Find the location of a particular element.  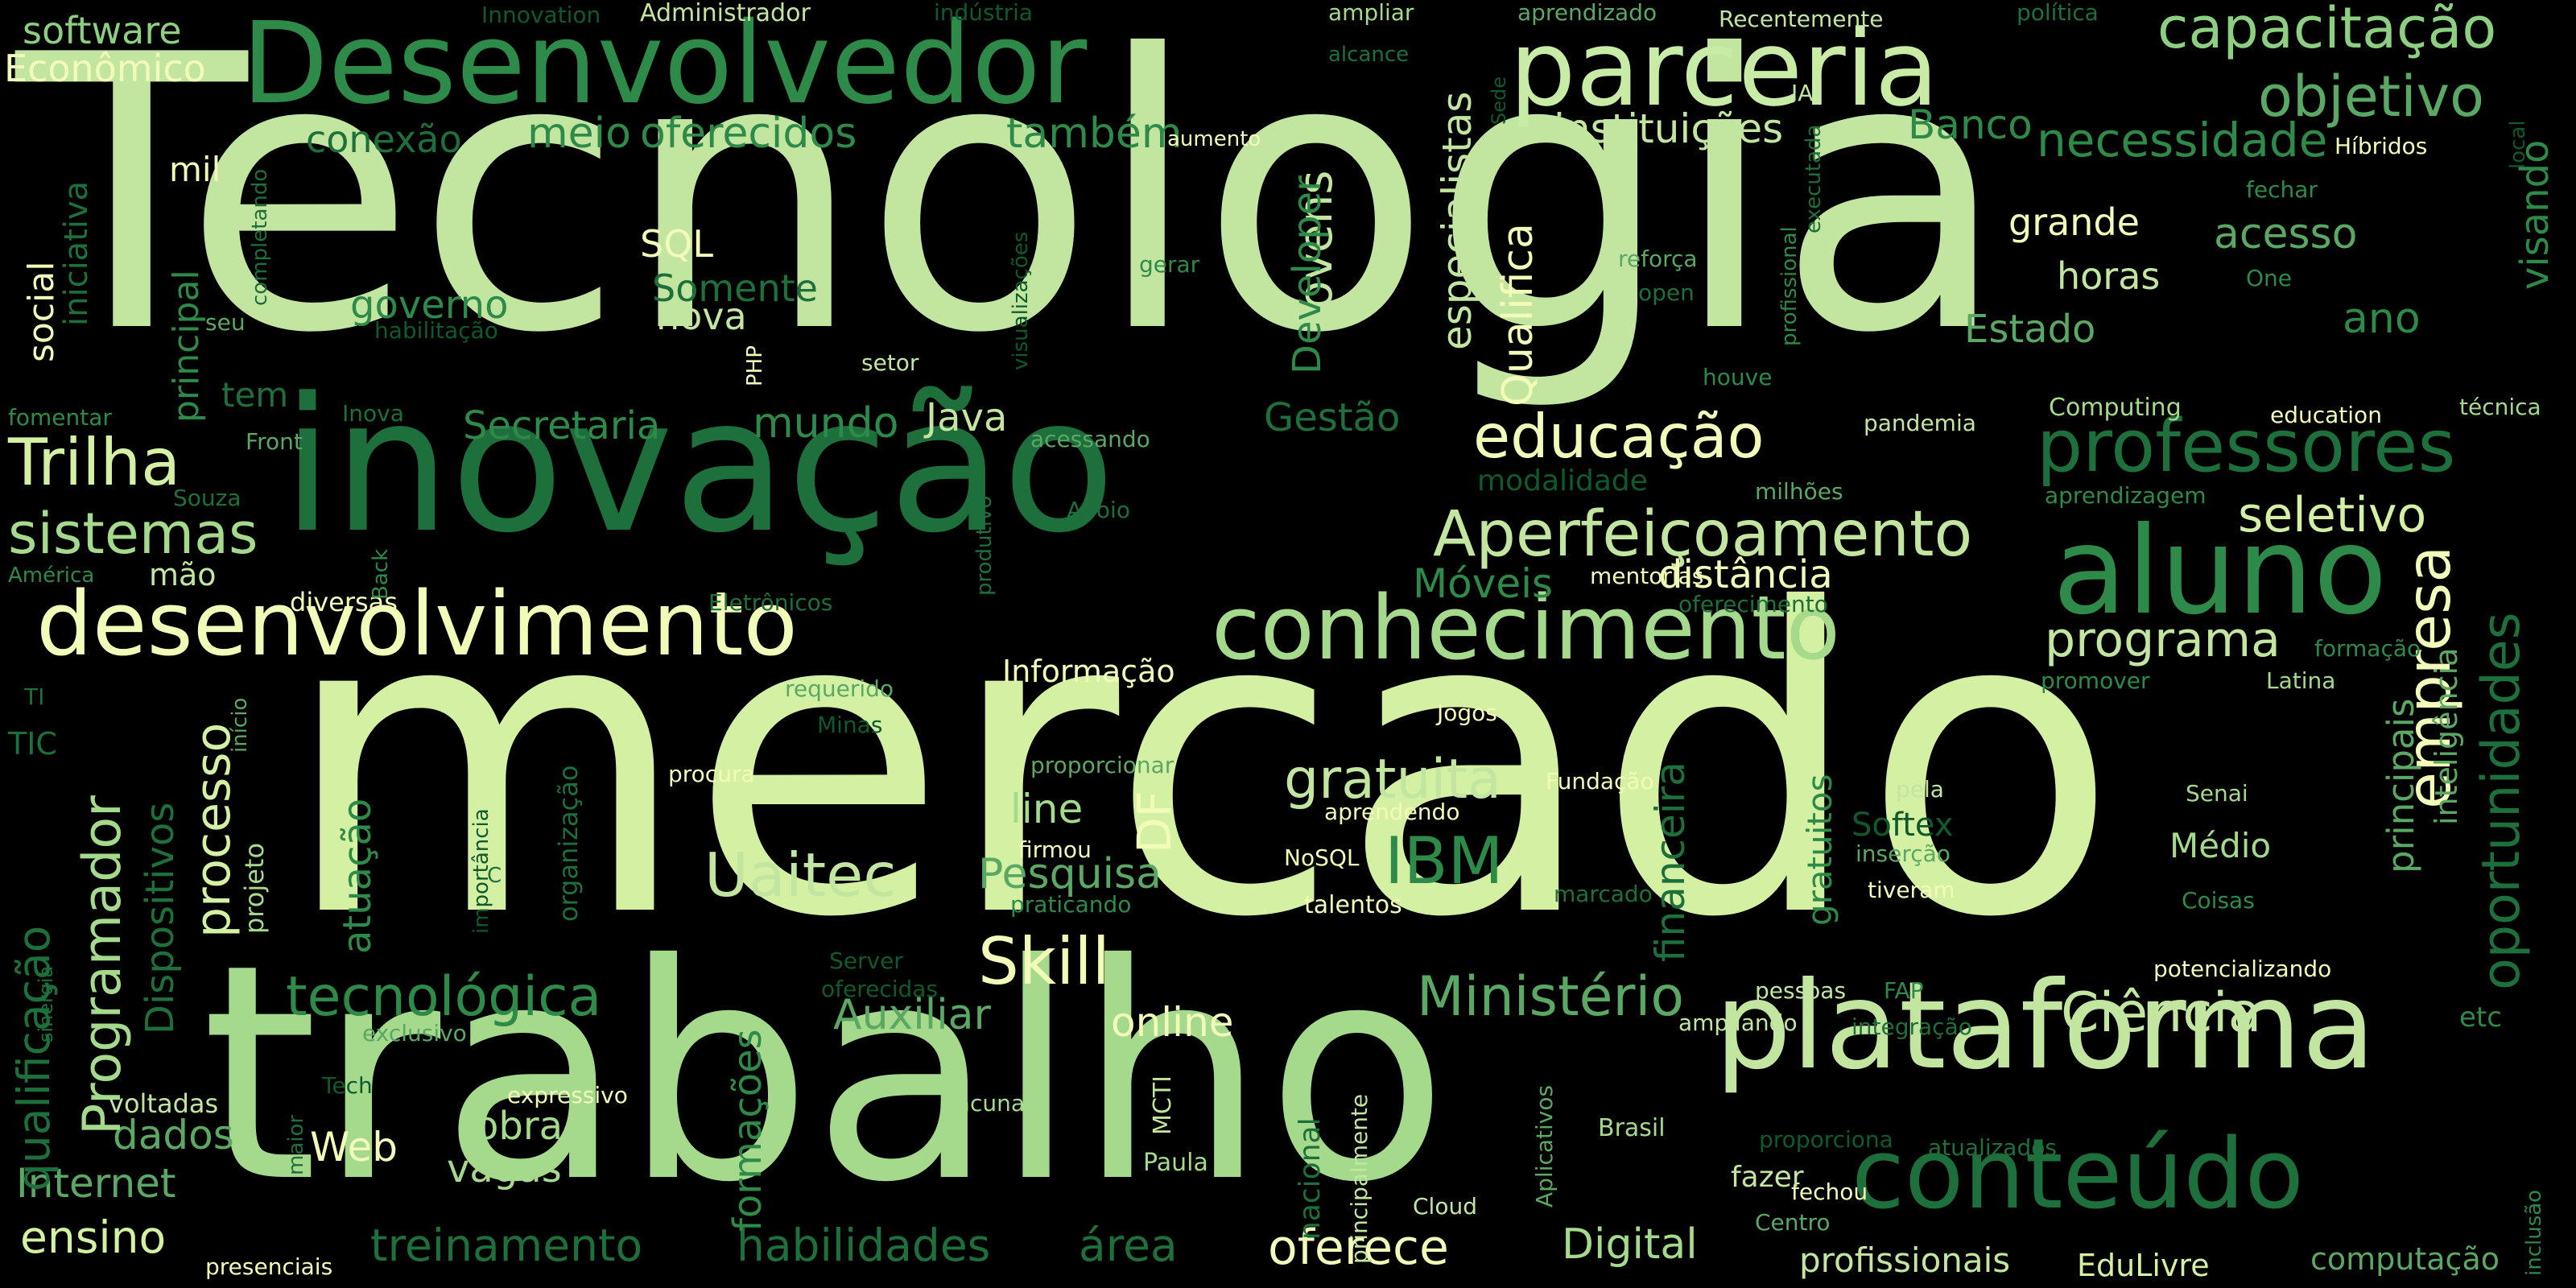

word-paula: Paula is located at coordinates (1175, 1163).